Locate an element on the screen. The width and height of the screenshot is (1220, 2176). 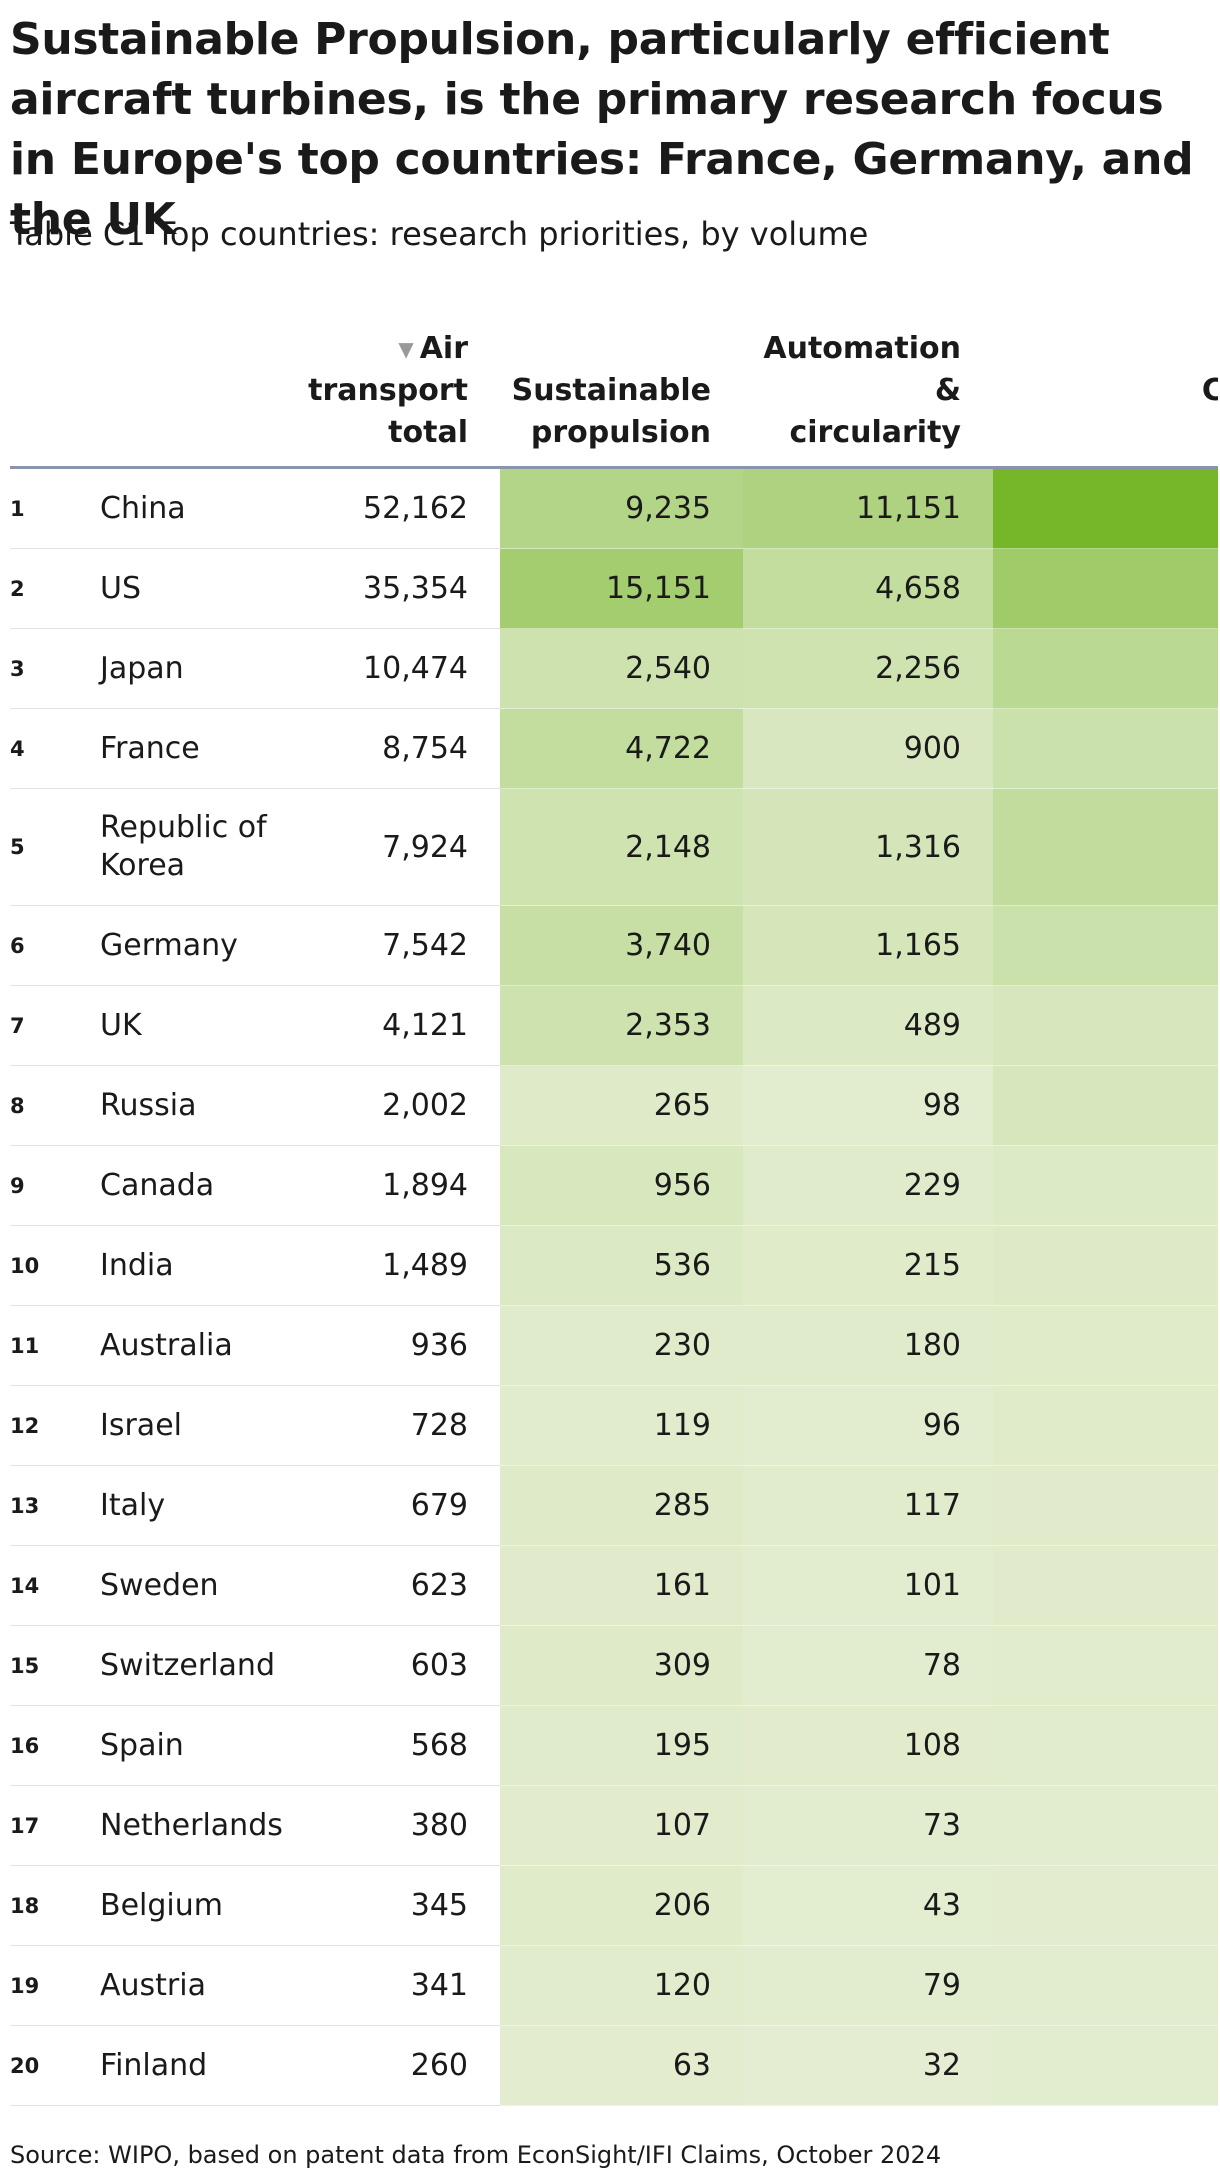
row-sustainable-propulsion: 285 is located at coordinates (621, 1505).